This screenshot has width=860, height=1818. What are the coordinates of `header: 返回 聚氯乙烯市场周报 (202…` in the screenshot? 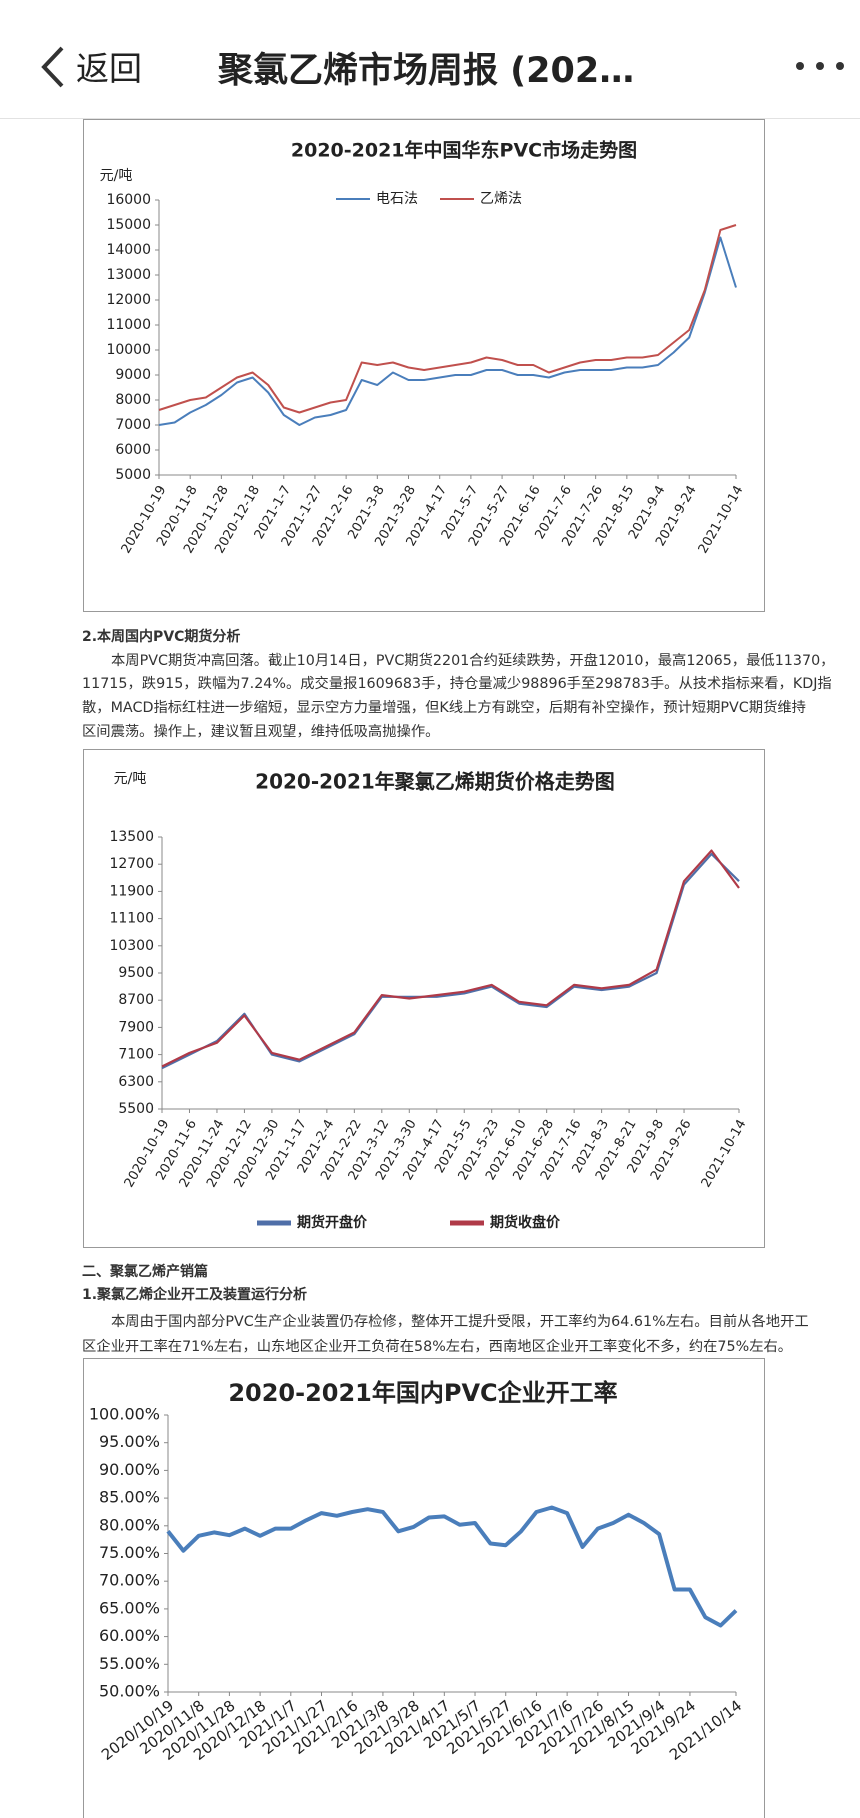 It's located at (430, 59).